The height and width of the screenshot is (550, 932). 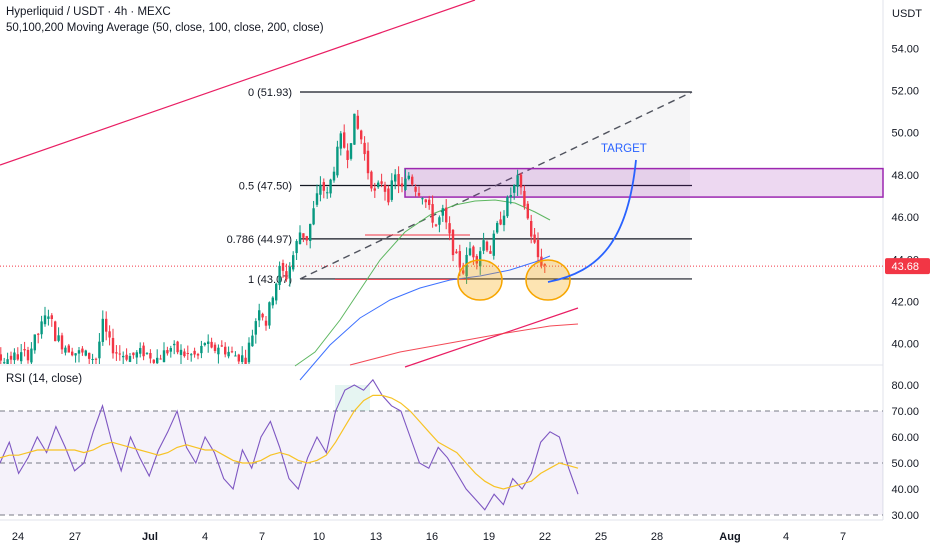 What do you see at coordinates (905, 49) in the screenshot?
I see `price-tick-label: 54.00` at bounding box center [905, 49].